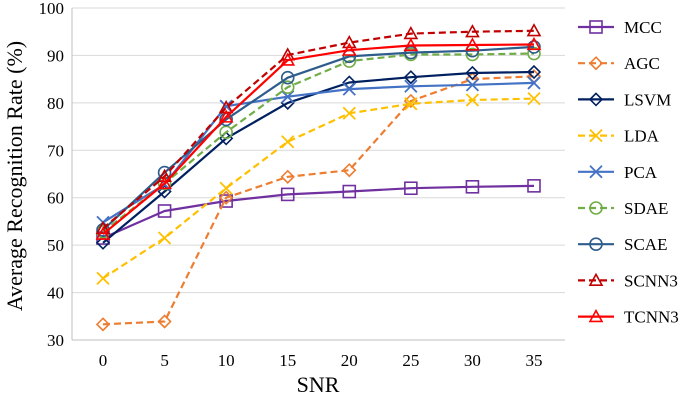 The width and height of the screenshot is (685, 401). I want to click on x-tick-label: 10, so click(226, 360).